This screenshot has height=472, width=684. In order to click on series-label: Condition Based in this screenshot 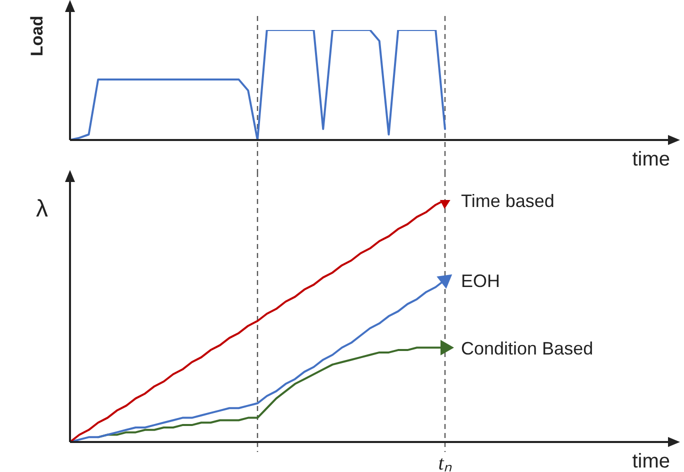, I will do `click(527, 348)`.